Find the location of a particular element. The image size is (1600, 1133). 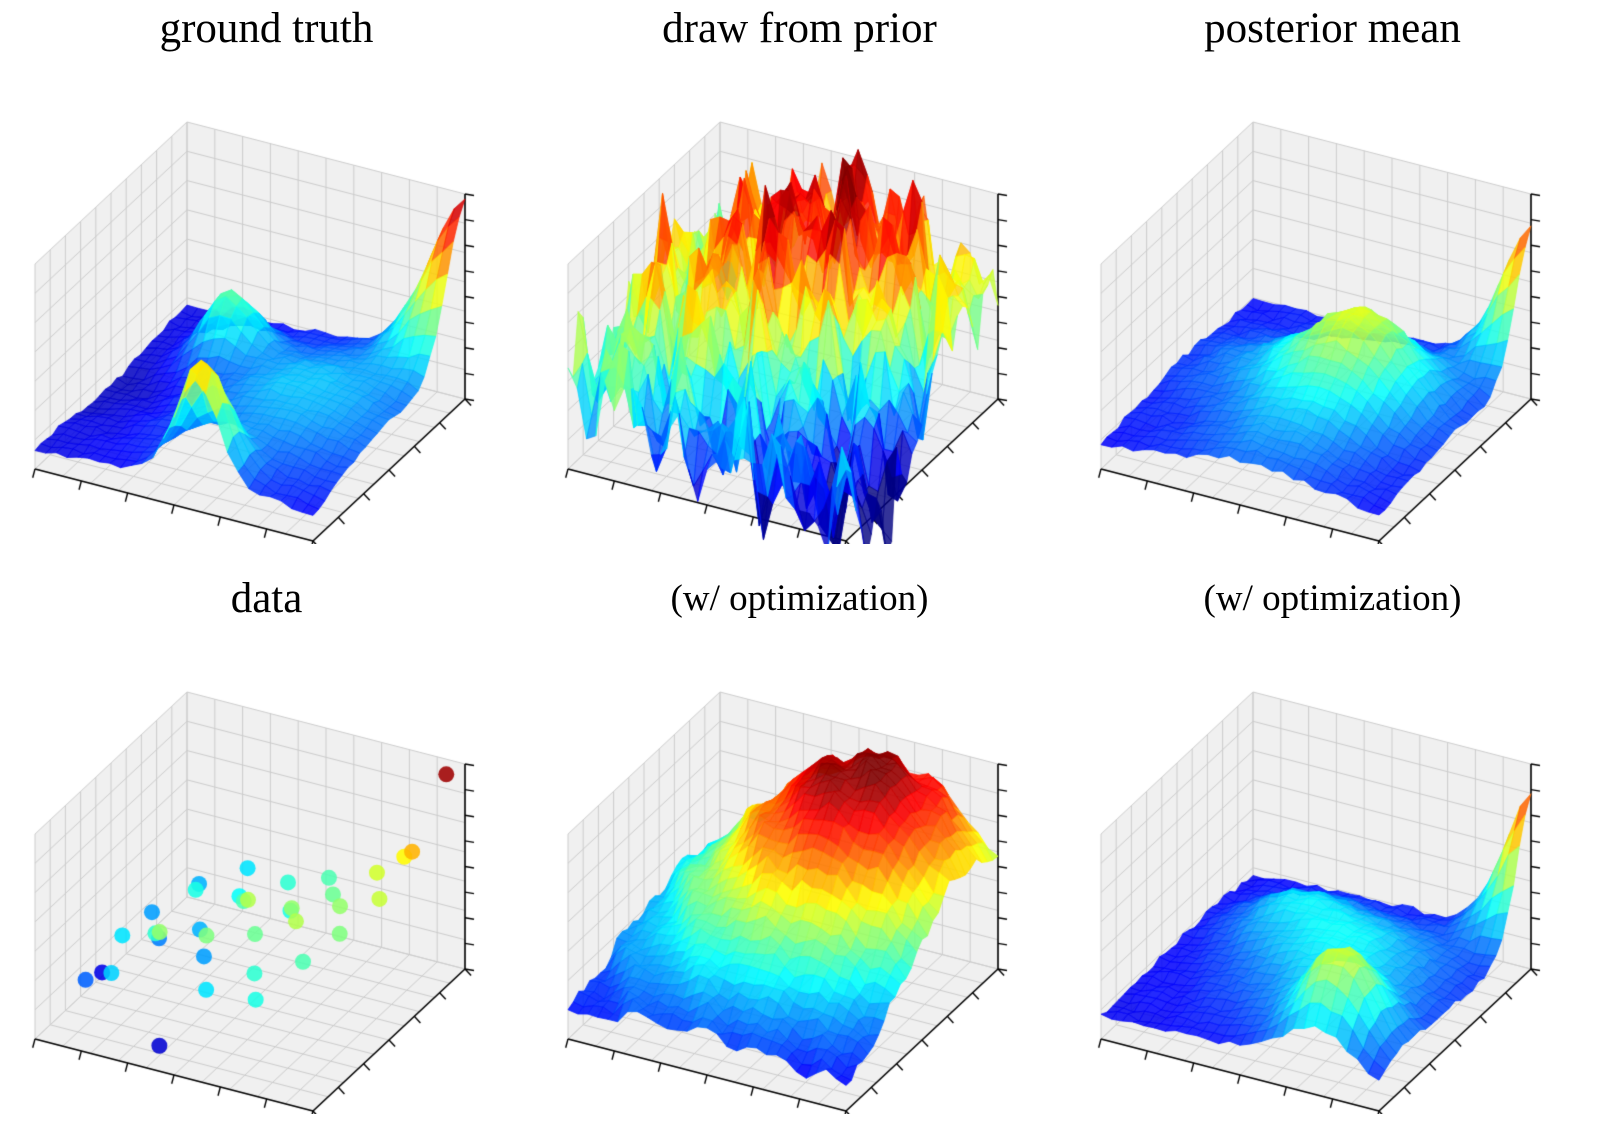

surface-plot-draw-from-prior is located at coordinates (799, 299).